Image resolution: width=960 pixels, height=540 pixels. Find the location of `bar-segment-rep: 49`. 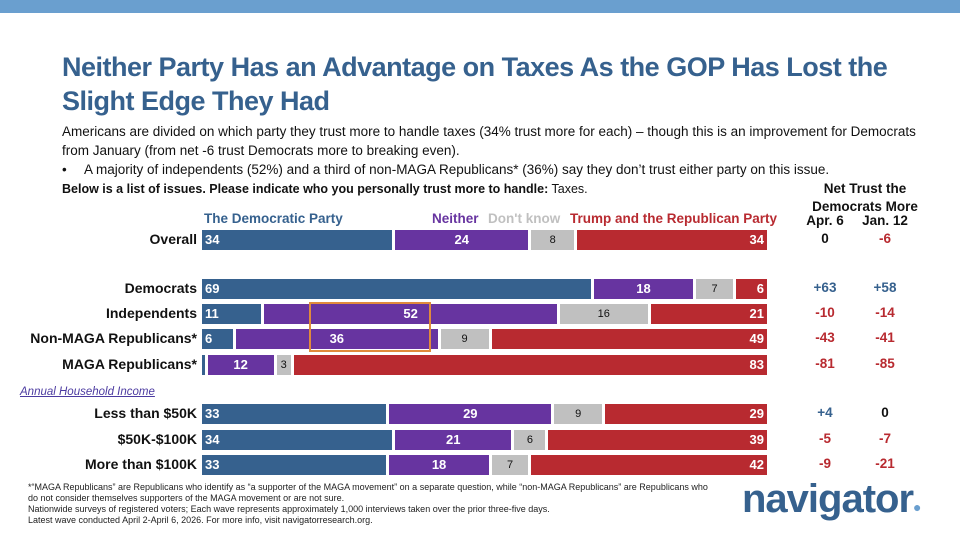

bar-segment-rep: 49 is located at coordinates (629, 339).